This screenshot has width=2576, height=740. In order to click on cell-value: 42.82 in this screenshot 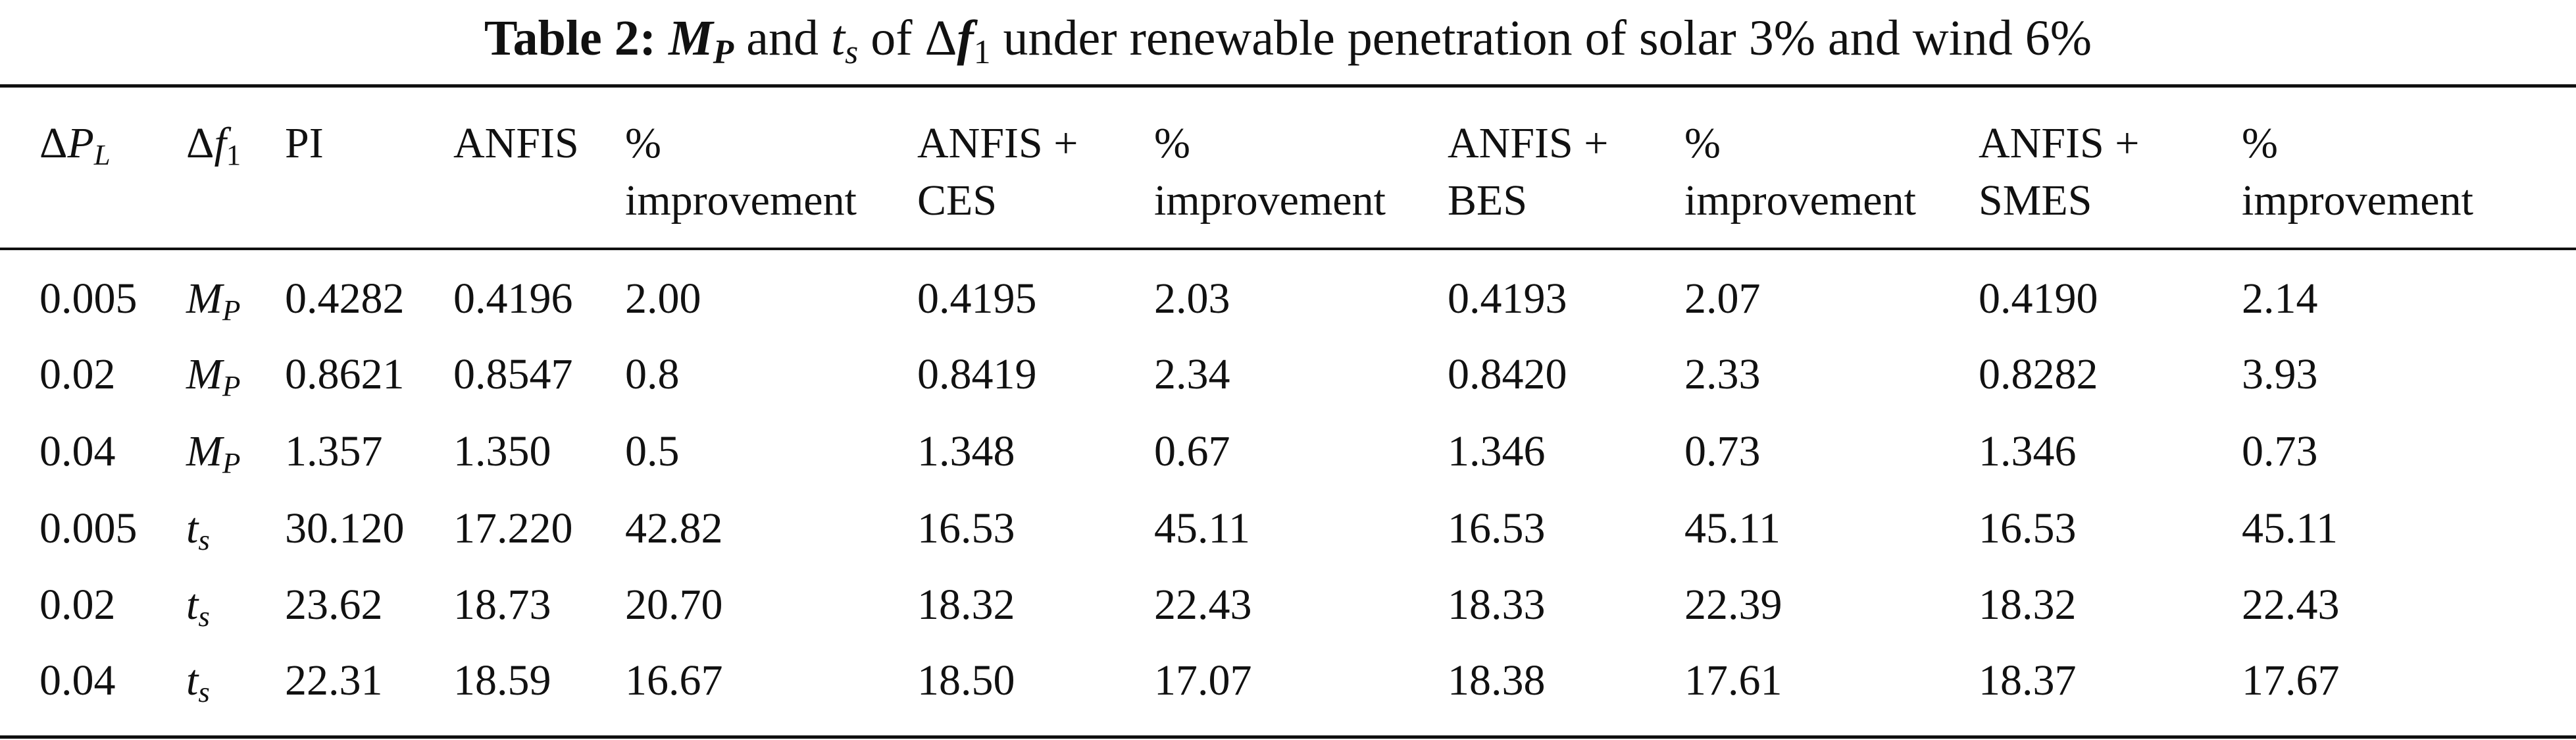, I will do `click(674, 528)`.